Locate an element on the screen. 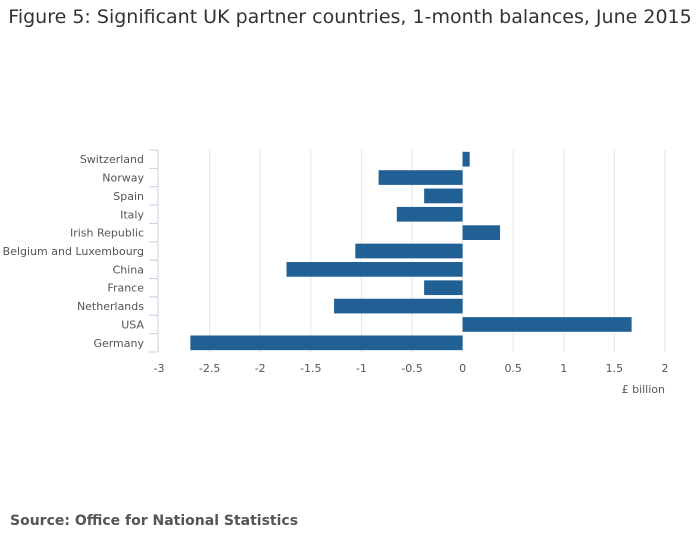 The image size is (700, 549). x-tick-label: -2.5 is located at coordinates (209, 368).